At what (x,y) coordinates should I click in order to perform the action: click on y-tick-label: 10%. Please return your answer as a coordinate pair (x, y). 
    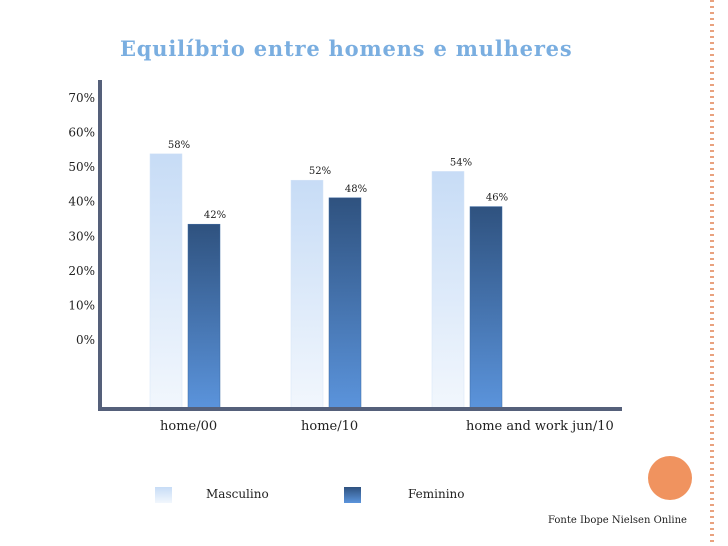
    Looking at the image, I should click on (81, 305).